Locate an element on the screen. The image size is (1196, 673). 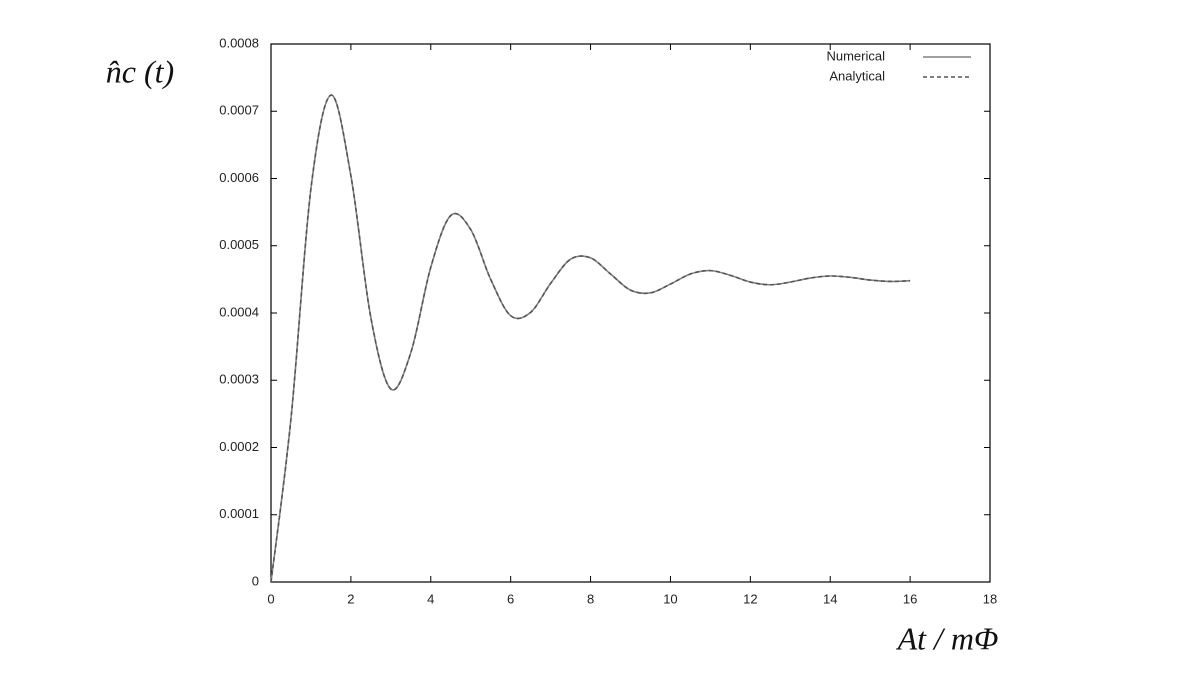
x-tick-label: 16 is located at coordinates (910, 598).